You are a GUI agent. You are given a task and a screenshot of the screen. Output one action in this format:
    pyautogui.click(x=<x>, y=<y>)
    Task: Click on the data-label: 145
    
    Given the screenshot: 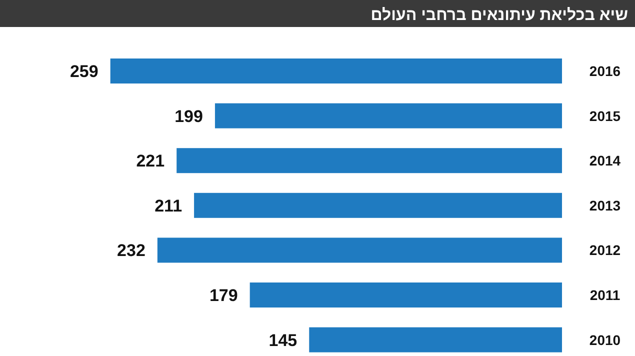 What is the action you would take?
    pyautogui.click(x=283, y=340)
    